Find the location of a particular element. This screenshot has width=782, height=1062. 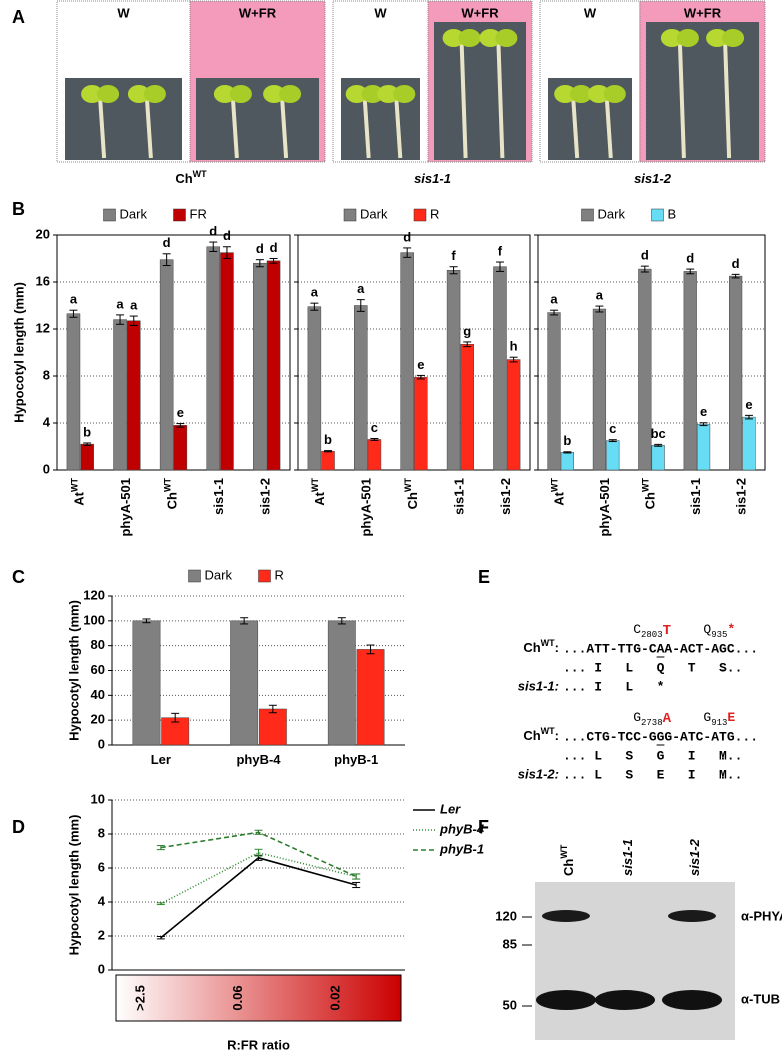

x-tick-label: sis1-1 is located at coordinates (459, 496).